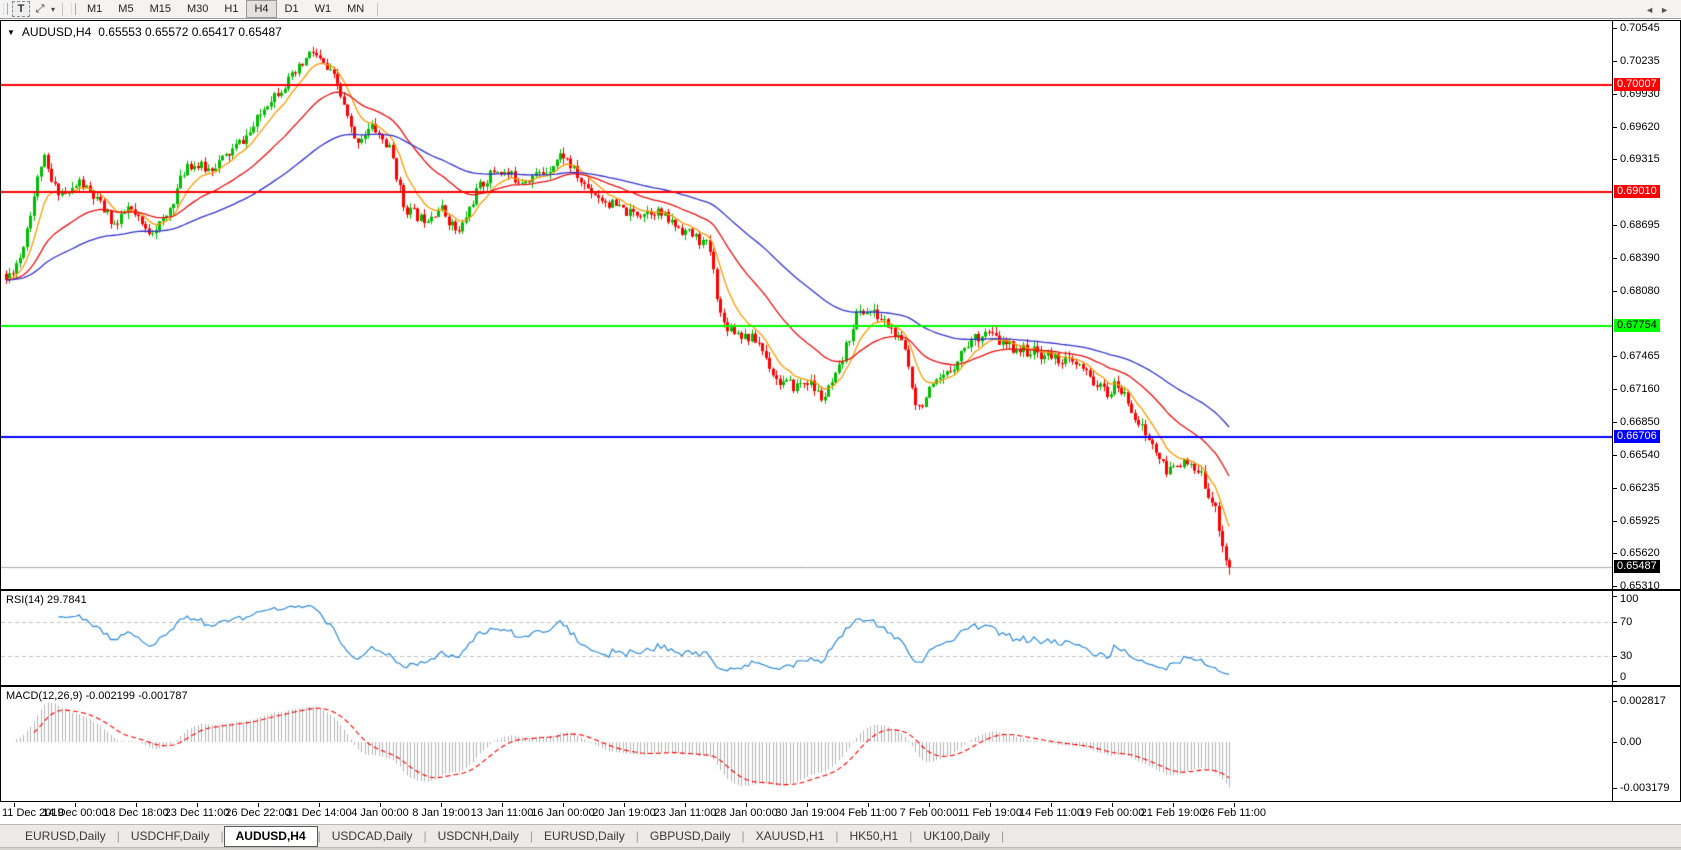  What do you see at coordinates (11, 32) in the screenshot?
I see `symbol-dropdown-icon: ▼` at bounding box center [11, 32].